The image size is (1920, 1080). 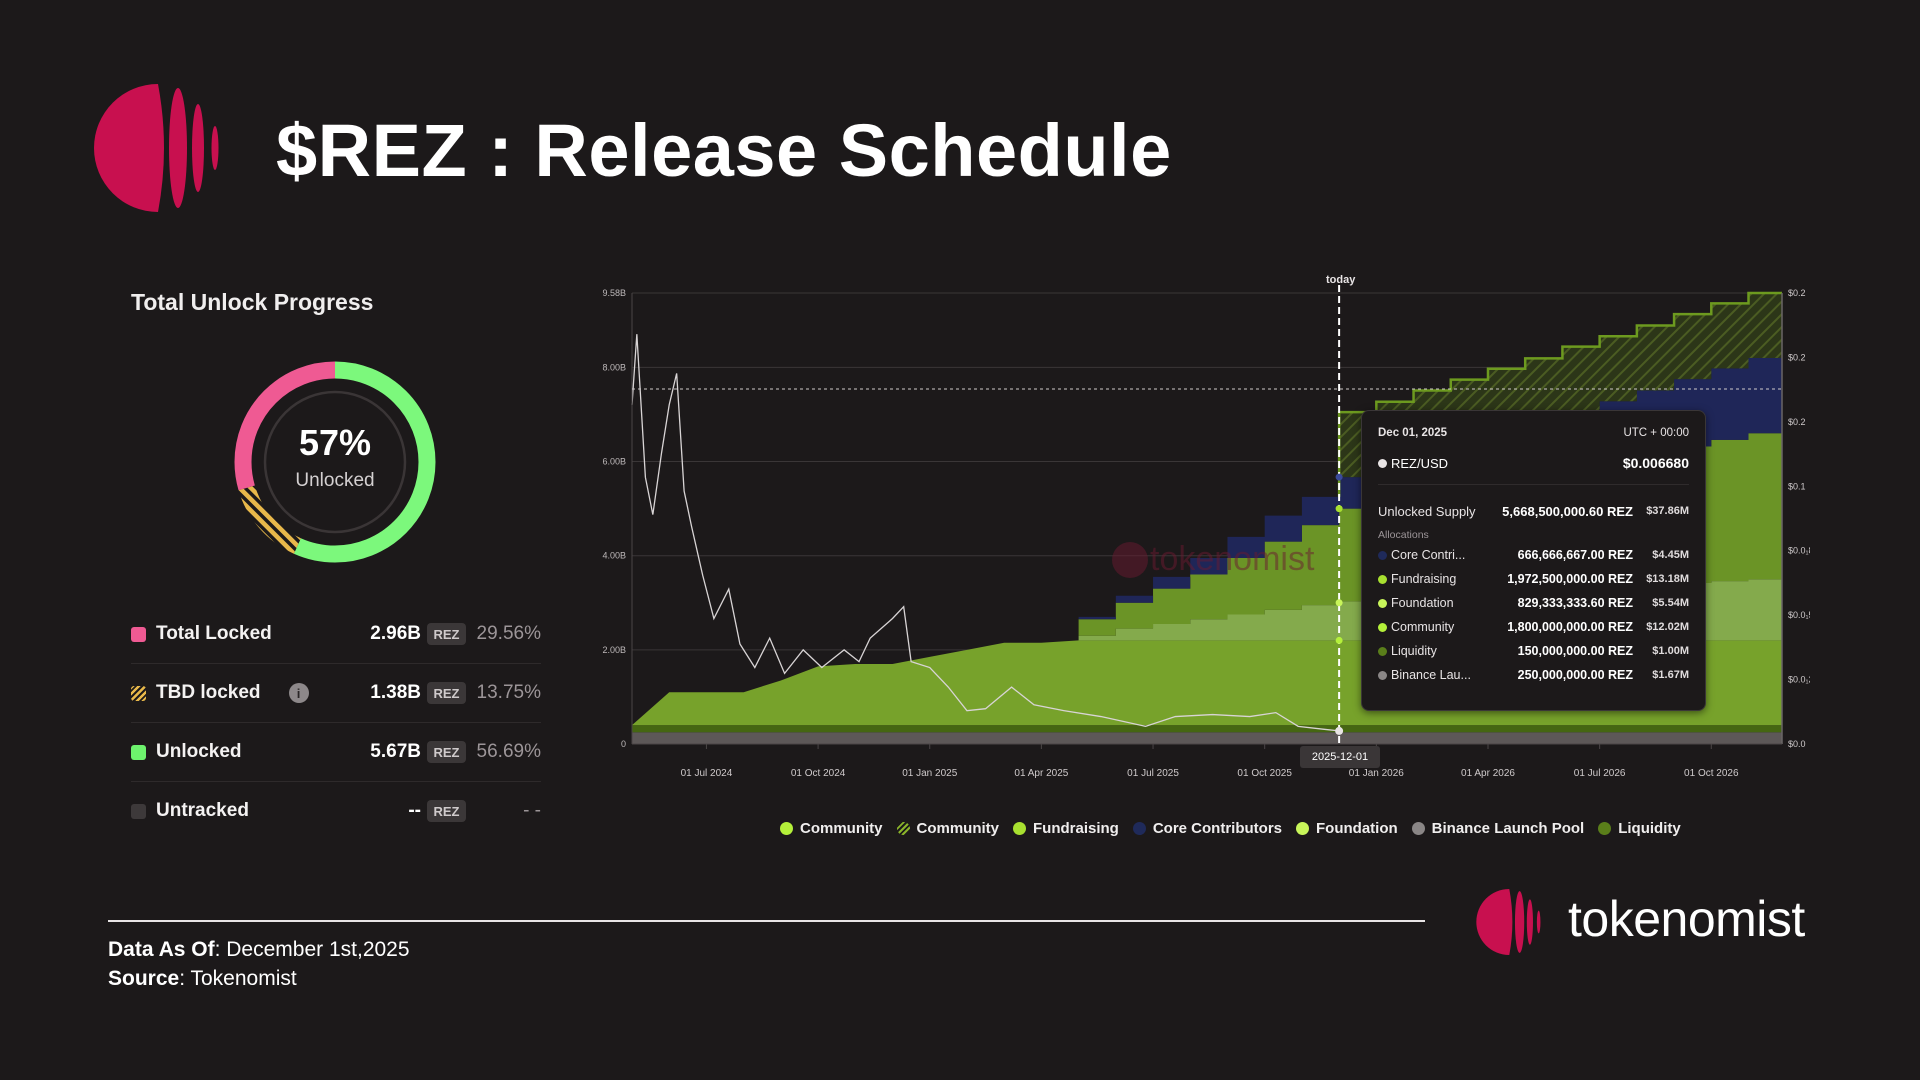 What do you see at coordinates (1799, 680) in the screenshot?
I see `y2-tick-label: $0.0₁29` at bounding box center [1799, 680].